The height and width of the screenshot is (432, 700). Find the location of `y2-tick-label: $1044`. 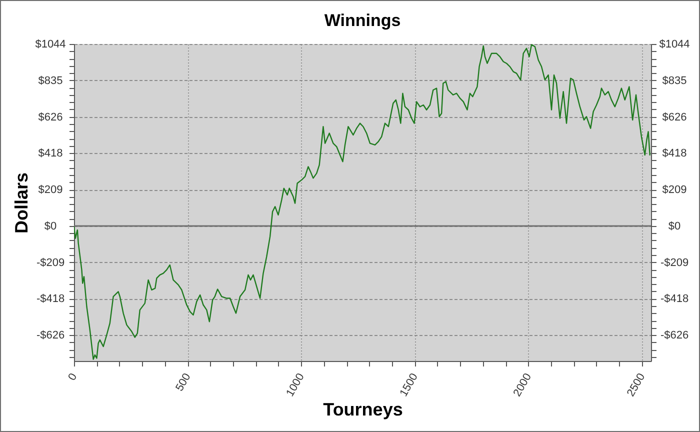

y2-tick-label: $1044 is located at coordinates (674, 44).